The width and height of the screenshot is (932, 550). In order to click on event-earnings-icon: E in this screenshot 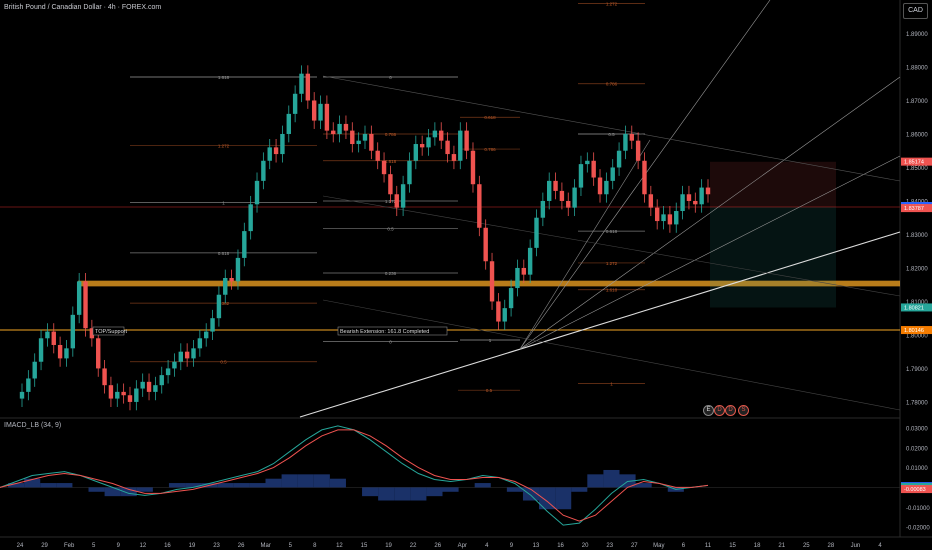, I will do `click(708, 410)`.